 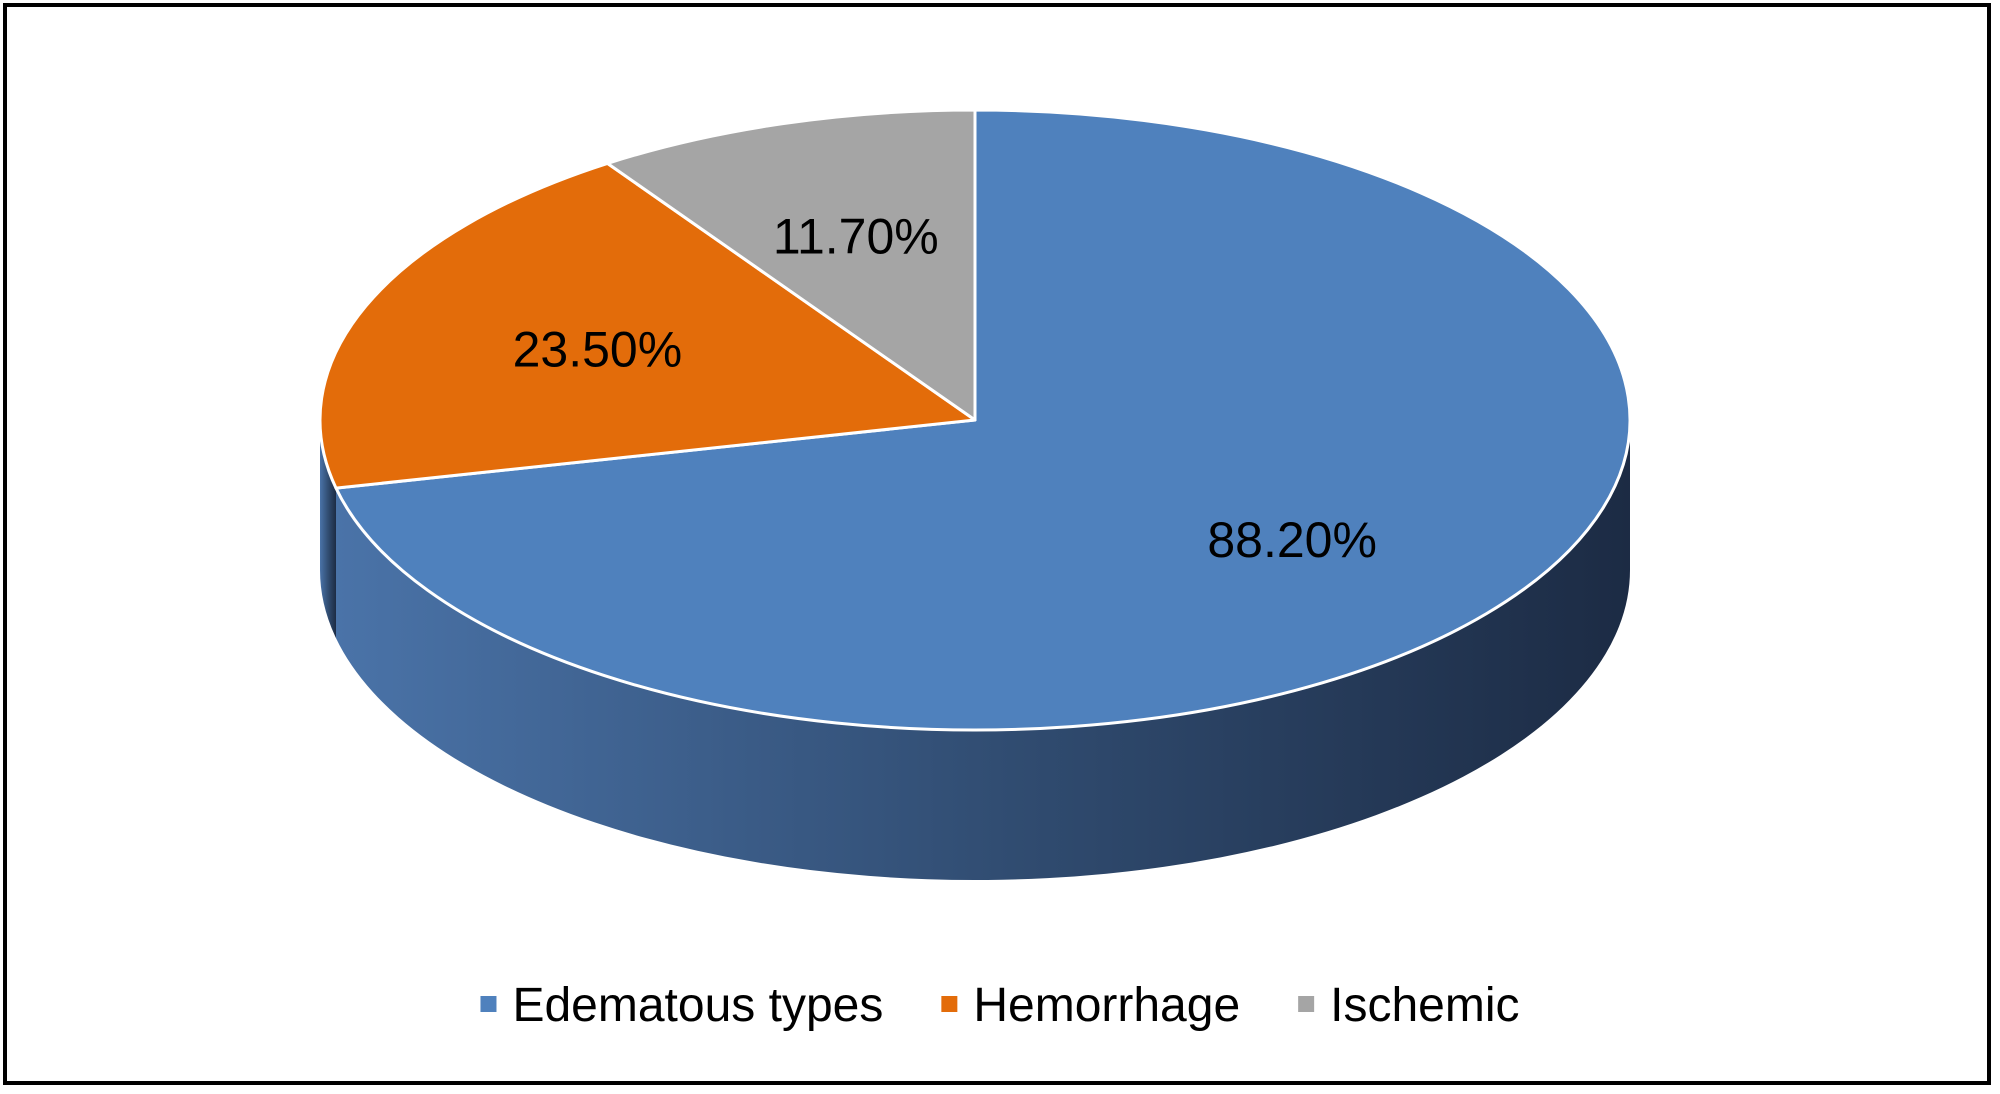 I want to click on data-label-hemorrhage: 23.50%, so click(x=598, y=349).